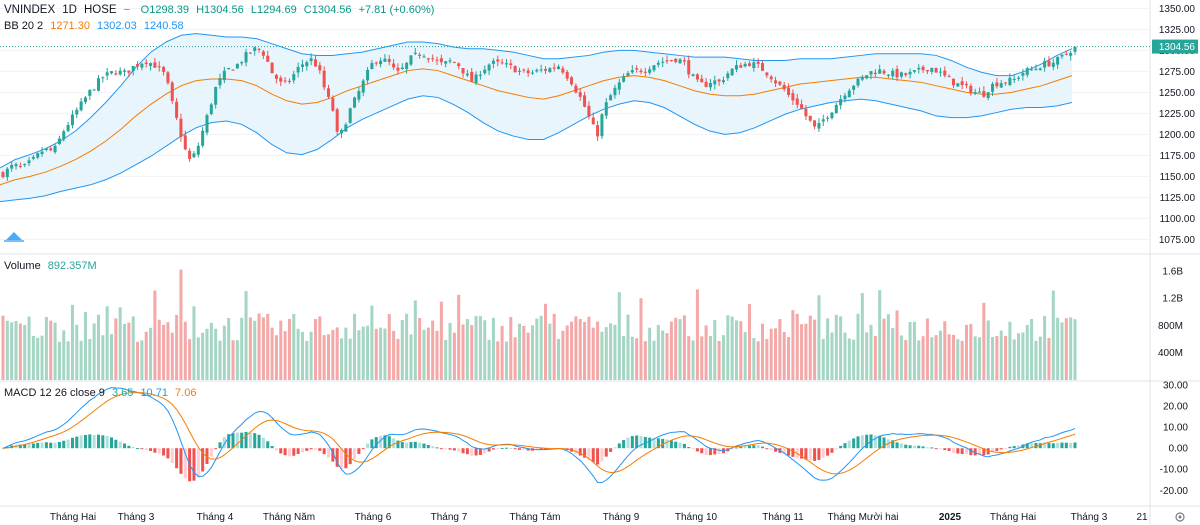 This screenshot has height=525, width=1200. What do you see at coordinates (127, 10) in the screenshot?
I see `collapse-icon: −` at bounding box center [127, 10].